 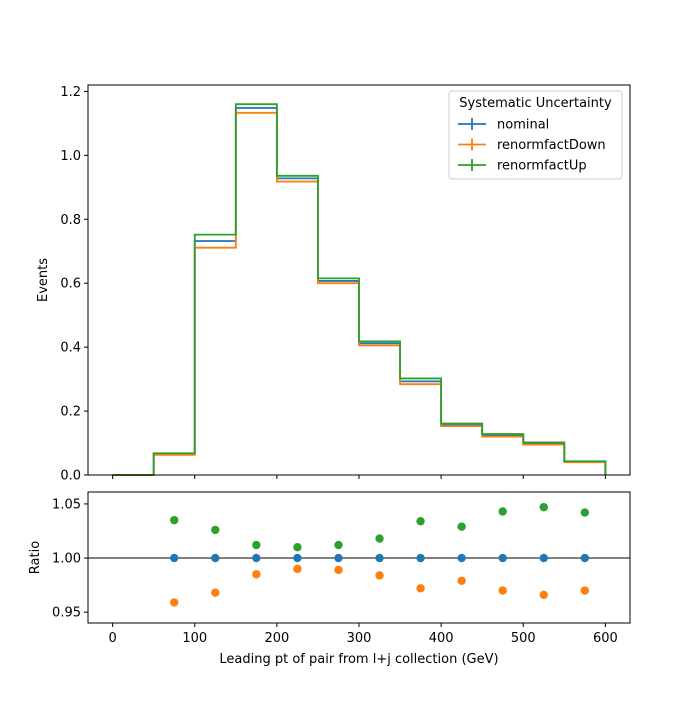 What do you see at coordinates (276, 638) in the screenshot?
I see `bottom-x-tick-label: 200` at bounding box center [276, 638].